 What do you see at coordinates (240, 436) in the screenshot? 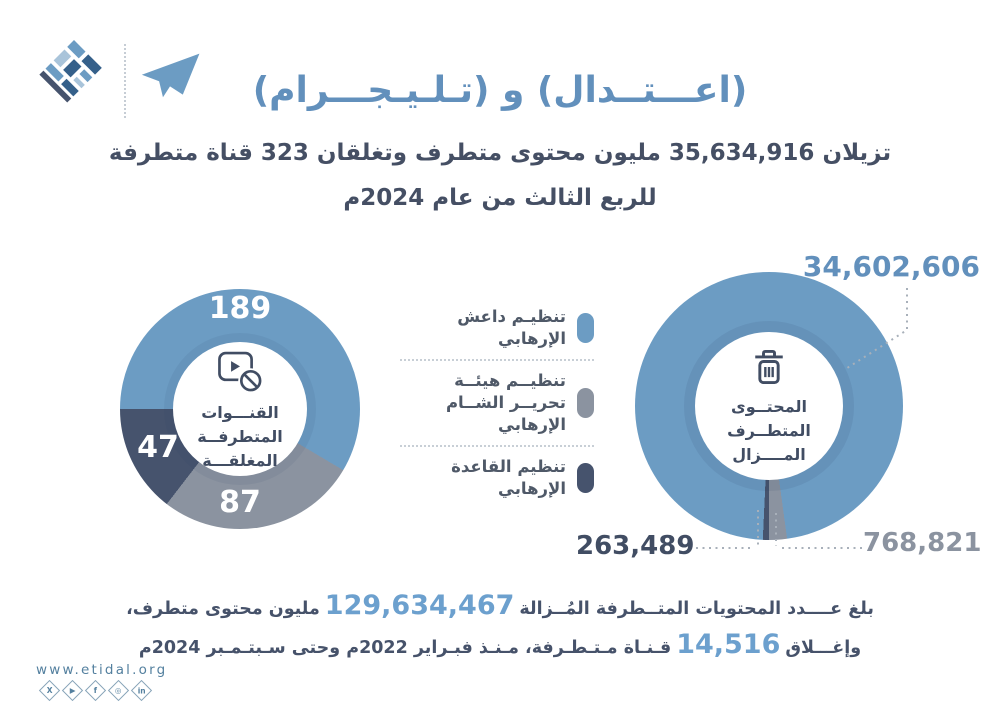
I see `closed-channels-label: القنـــوات المتطرفــة المغلقـــة` at bounding box center [240, 436].